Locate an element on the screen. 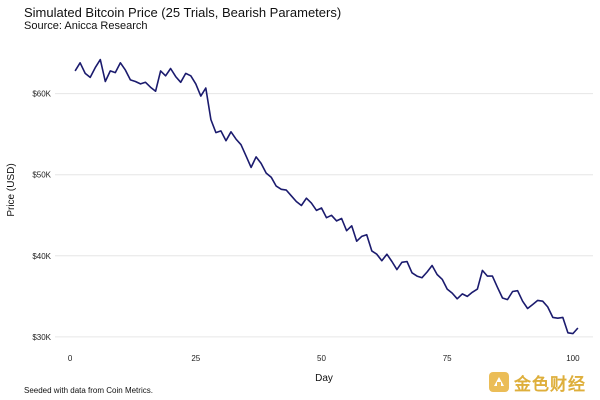  y-tick-label: $50K is located at coordinates (41, 175).